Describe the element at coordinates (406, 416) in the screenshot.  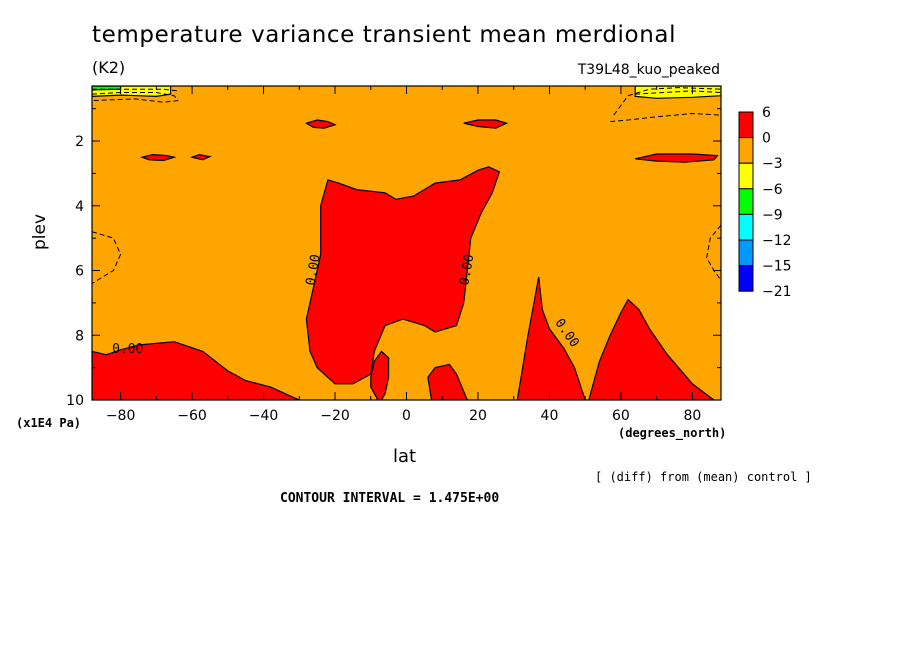
I see `x-tick-label: 0` at that location.